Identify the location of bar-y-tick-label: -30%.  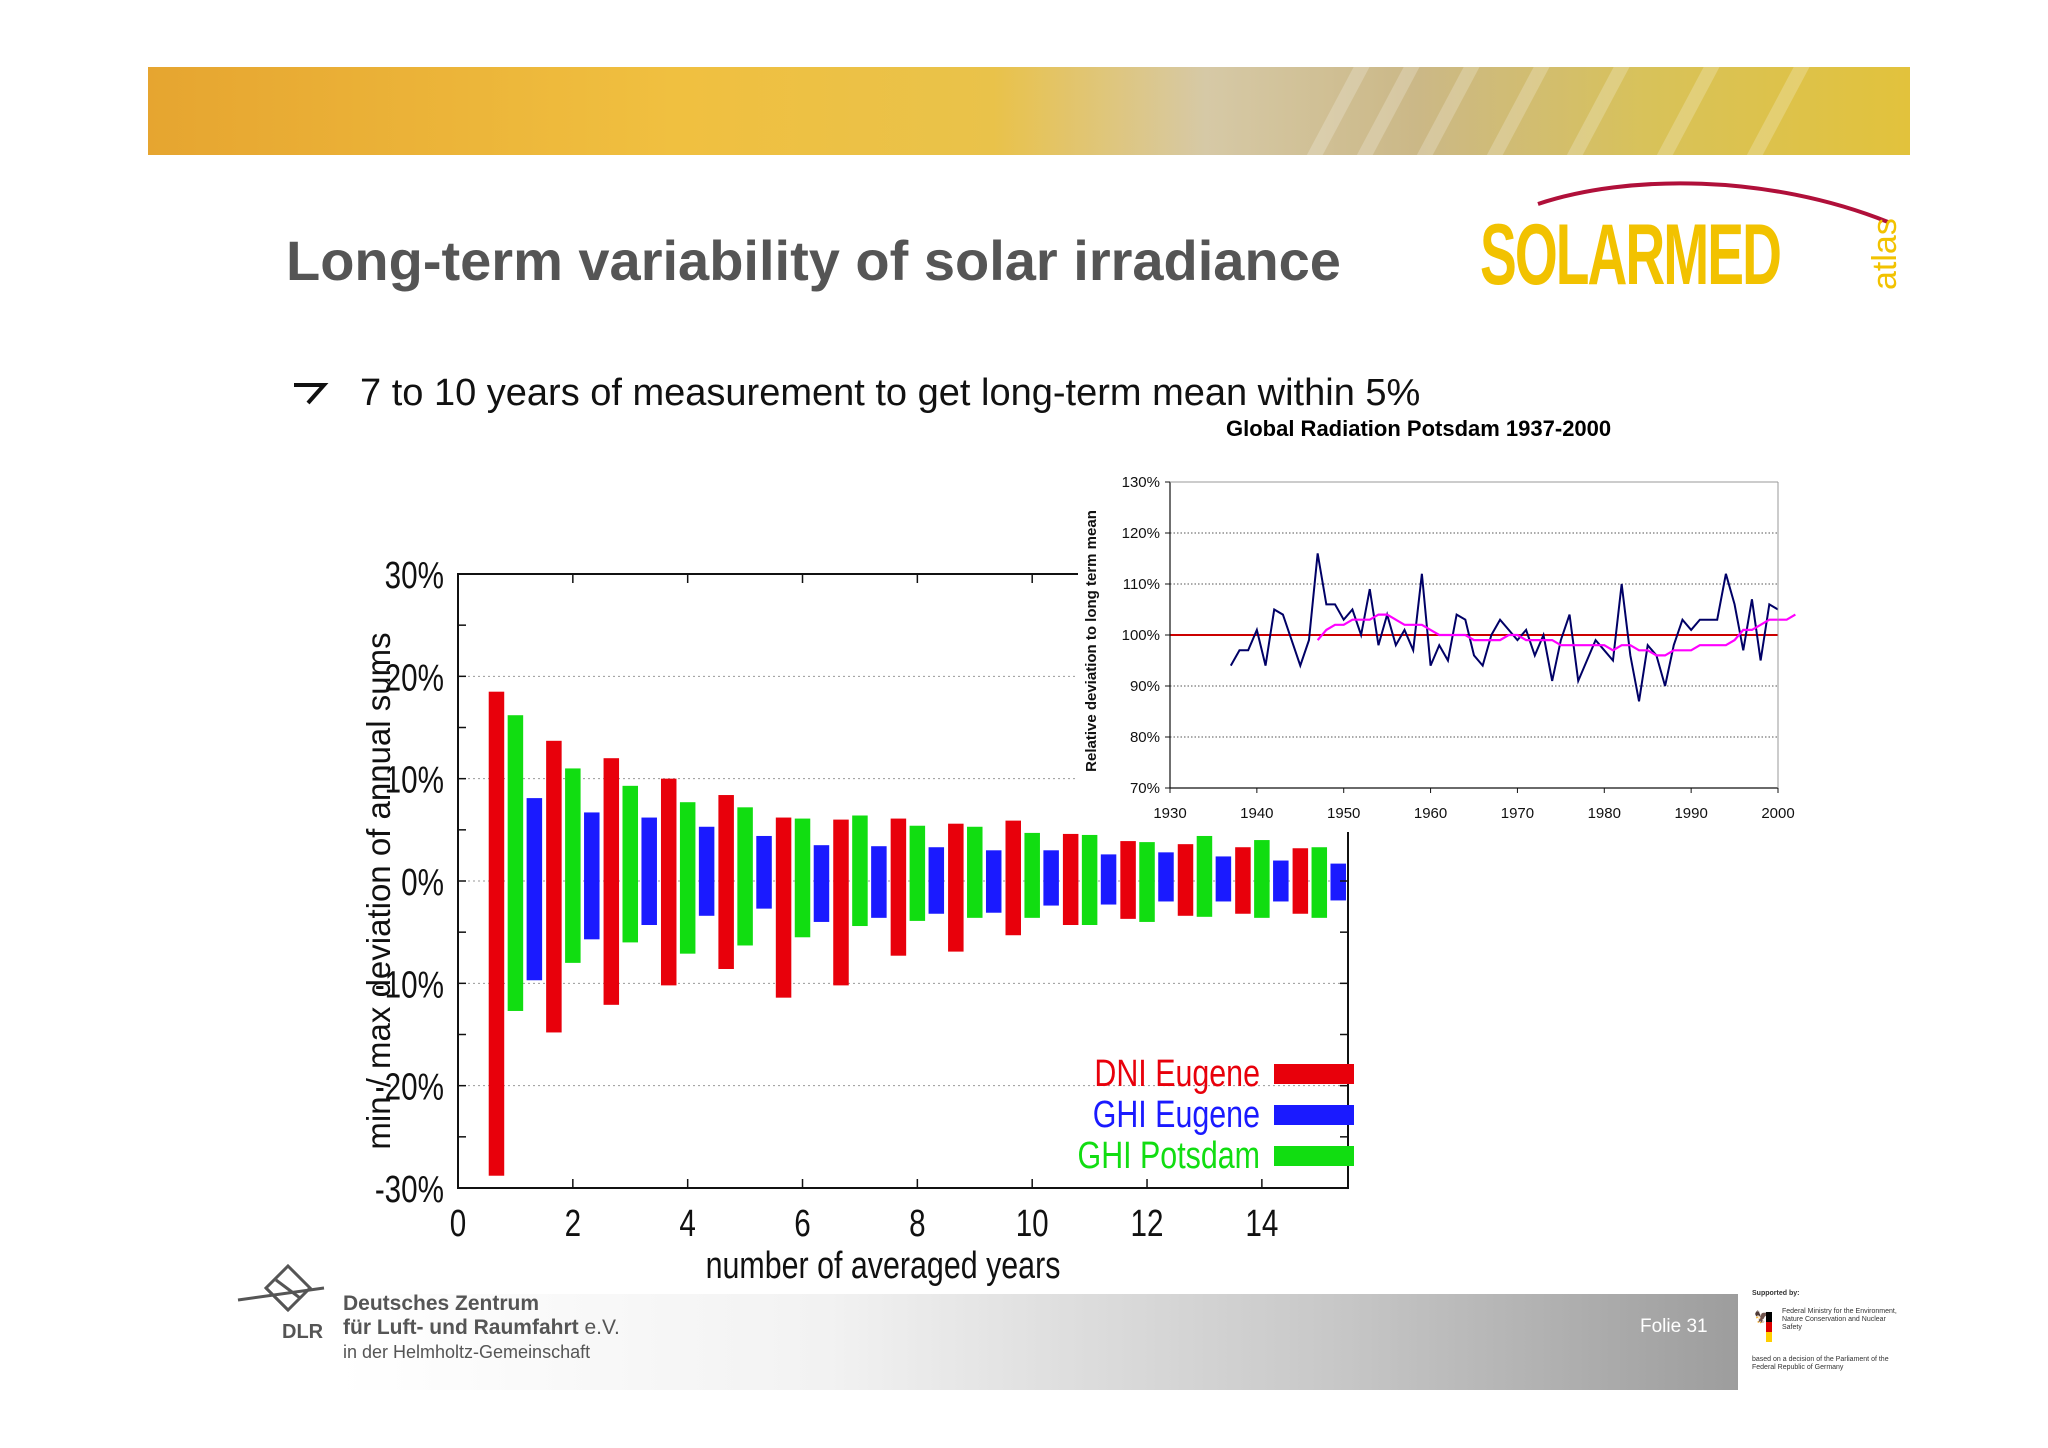
(409, 1190).